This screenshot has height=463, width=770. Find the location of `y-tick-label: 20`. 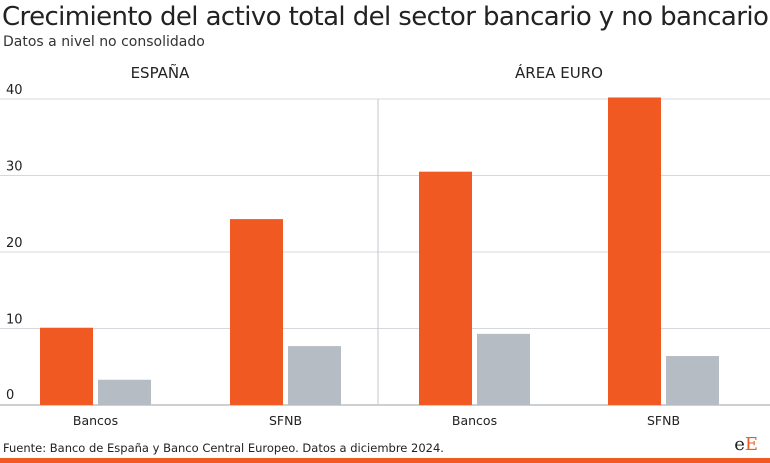

y-tick-label: 20 is located at coordinates (14, 243).